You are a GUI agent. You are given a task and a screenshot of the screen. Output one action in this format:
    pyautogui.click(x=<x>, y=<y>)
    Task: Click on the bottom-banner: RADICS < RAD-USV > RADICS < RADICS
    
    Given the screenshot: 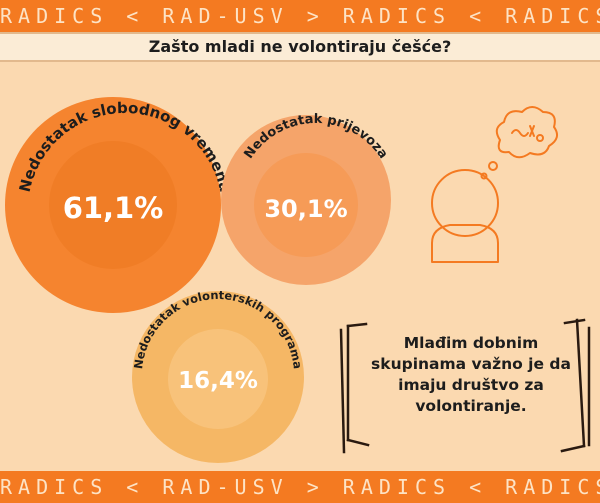 What is the action you would take?
    pyautogui.click(x=300, y=487)
    